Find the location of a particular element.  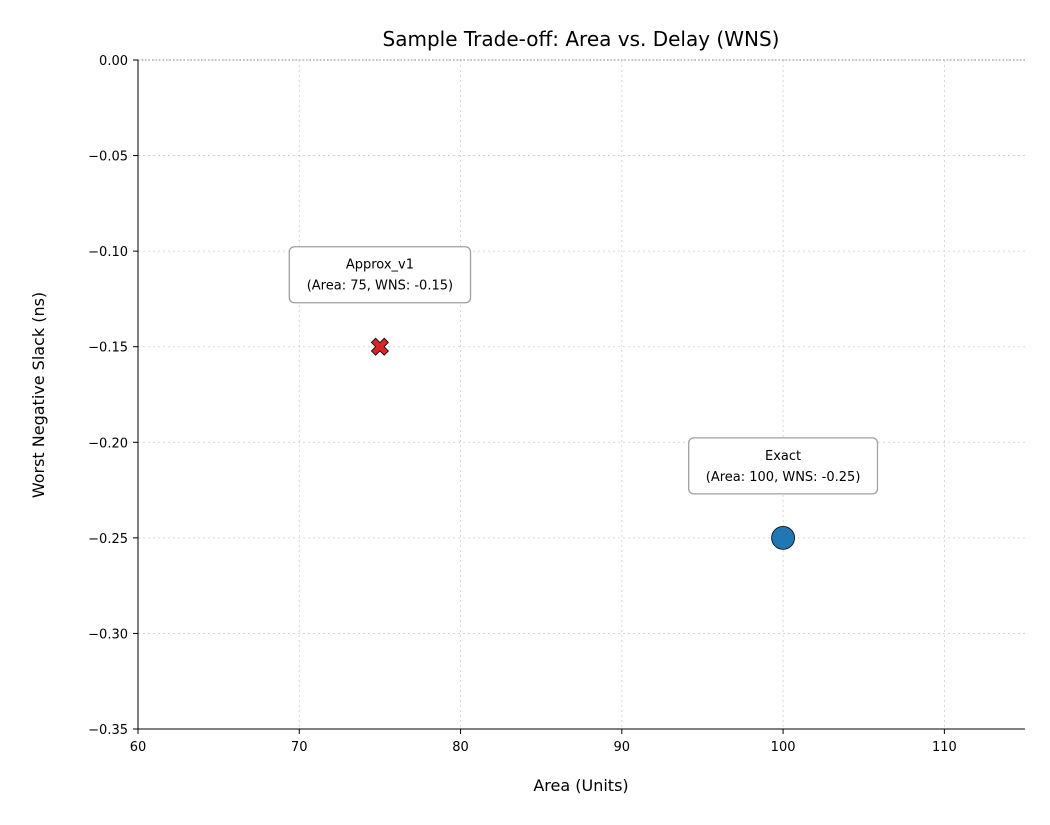

chart-title: Sample Trade-off: Area vs. Delay (WNS) is located at coordinates (581, 39).